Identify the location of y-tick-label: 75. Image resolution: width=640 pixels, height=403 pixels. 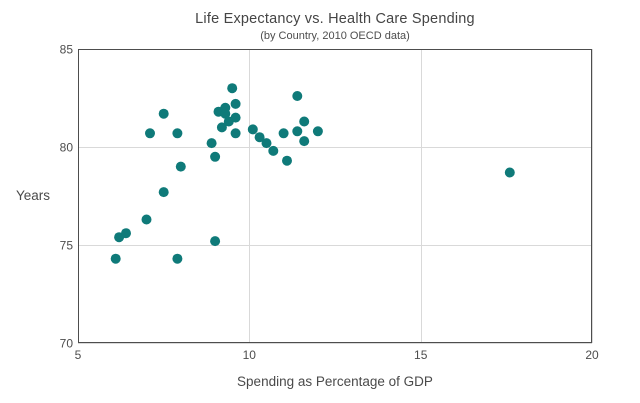
(67, 246).